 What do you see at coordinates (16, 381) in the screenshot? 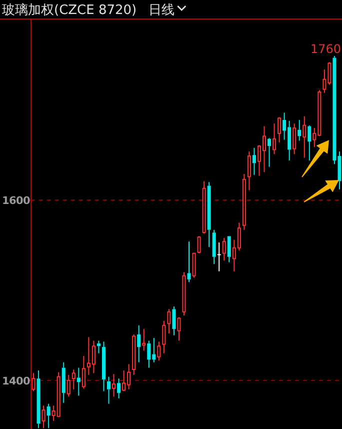
I see `y-tick-label: 1400` at bounding box center [16, 381].